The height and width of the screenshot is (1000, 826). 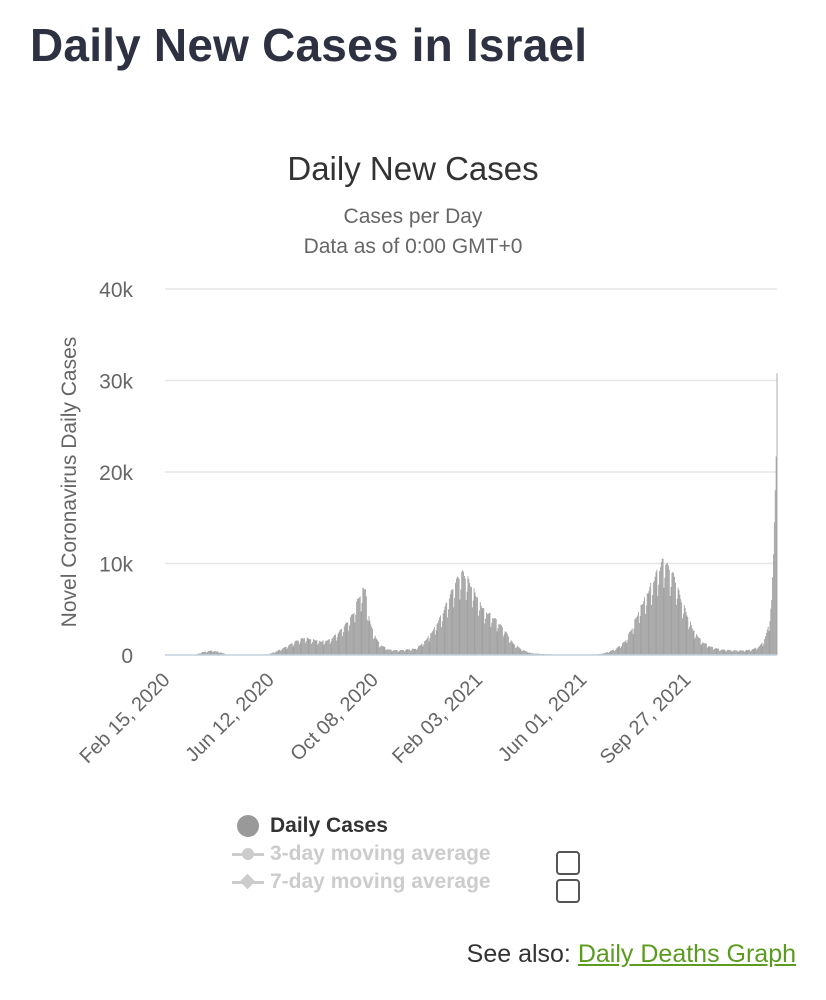 I want to click on x-tick-label: Feb 15, 2020, so click(x=125, y=718).